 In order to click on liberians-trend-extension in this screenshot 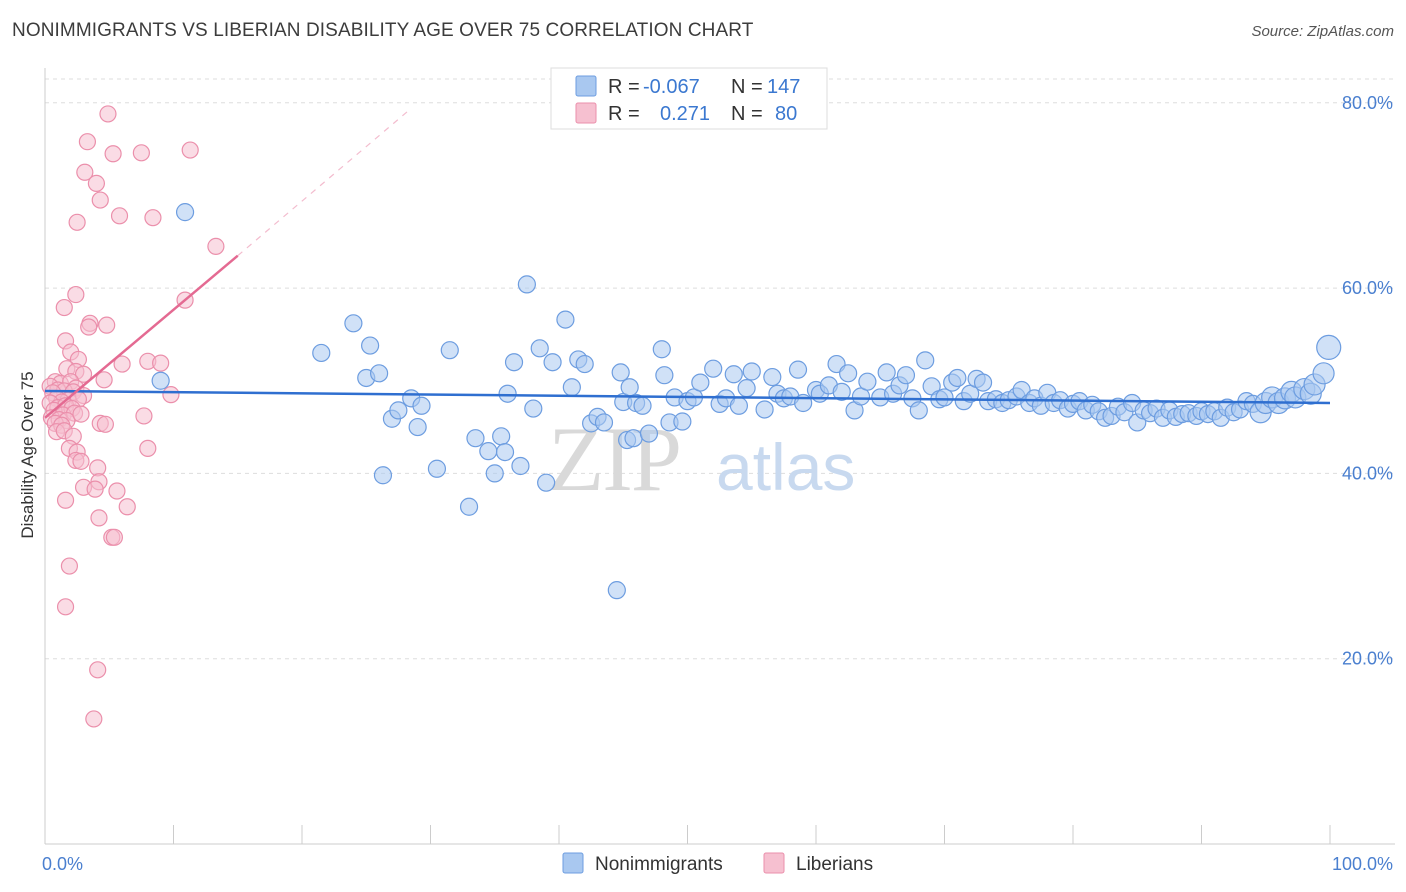, I will do `click(324, 182)`.